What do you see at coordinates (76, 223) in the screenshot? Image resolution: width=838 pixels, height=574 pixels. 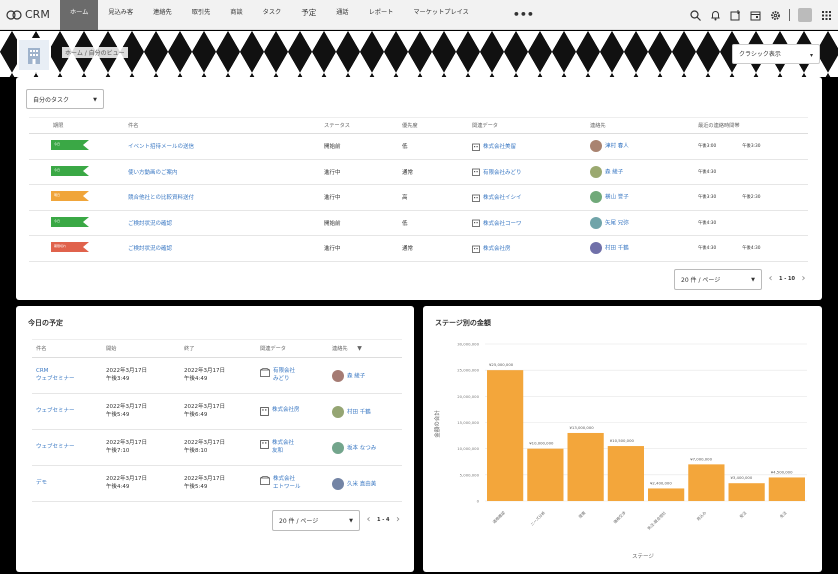 I see `due-cell: 今日` at bounding box center [76, 223].